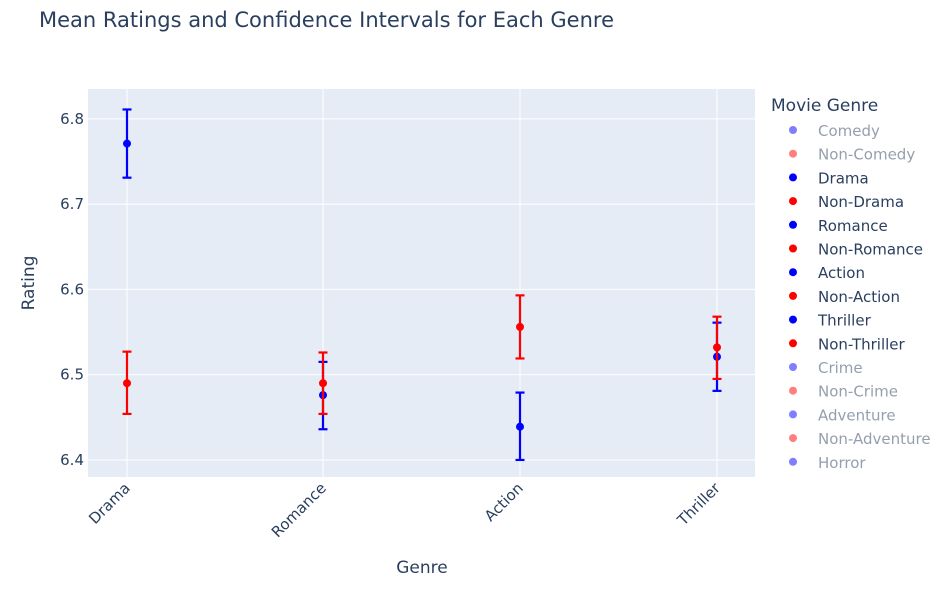  Describe the element at coordinates (72, 375) in the screenshot. I see `y-tick-label: 6.5` at that location.